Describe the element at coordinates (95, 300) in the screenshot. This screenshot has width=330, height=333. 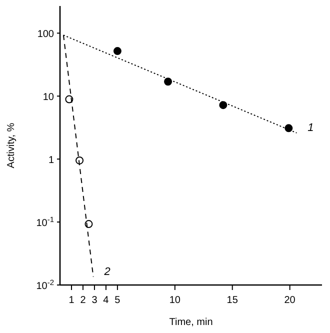
I see `x-tick-label: 3` at that location.